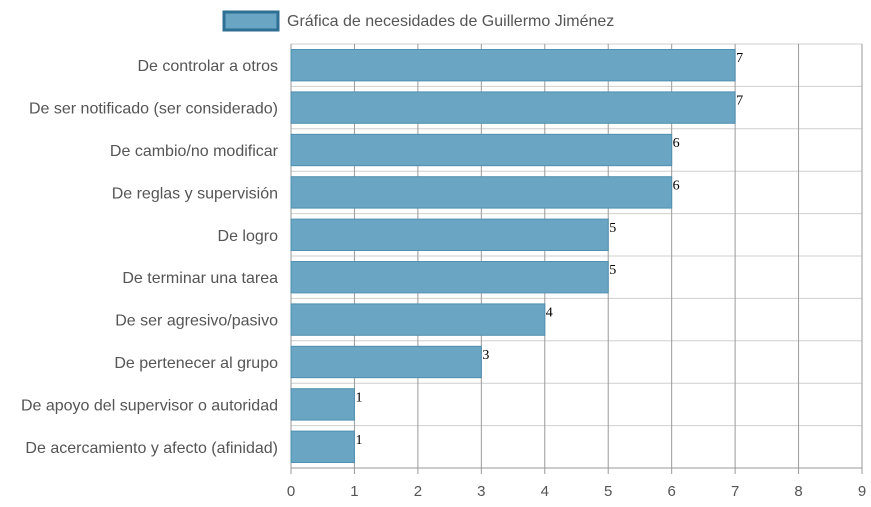 Image resolution: width=871 pixels, height=507 pixels. I want to click on category-label: De terminar una tarea, so click(200, 278).